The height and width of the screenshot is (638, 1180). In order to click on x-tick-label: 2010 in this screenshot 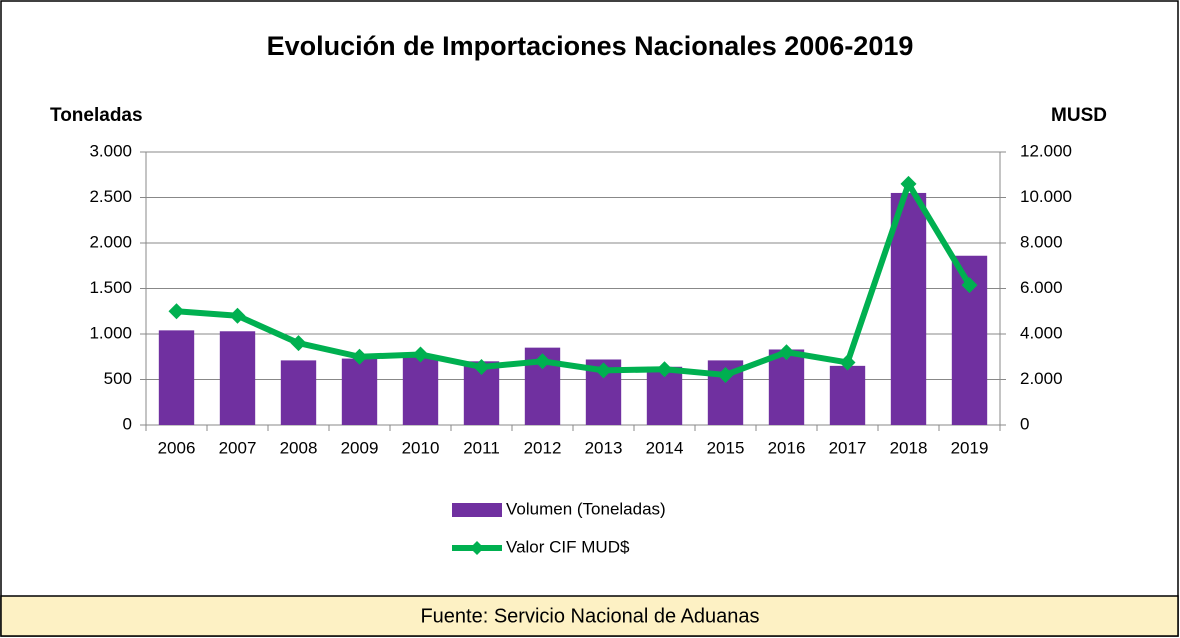, I will do `click(421, 447)`.